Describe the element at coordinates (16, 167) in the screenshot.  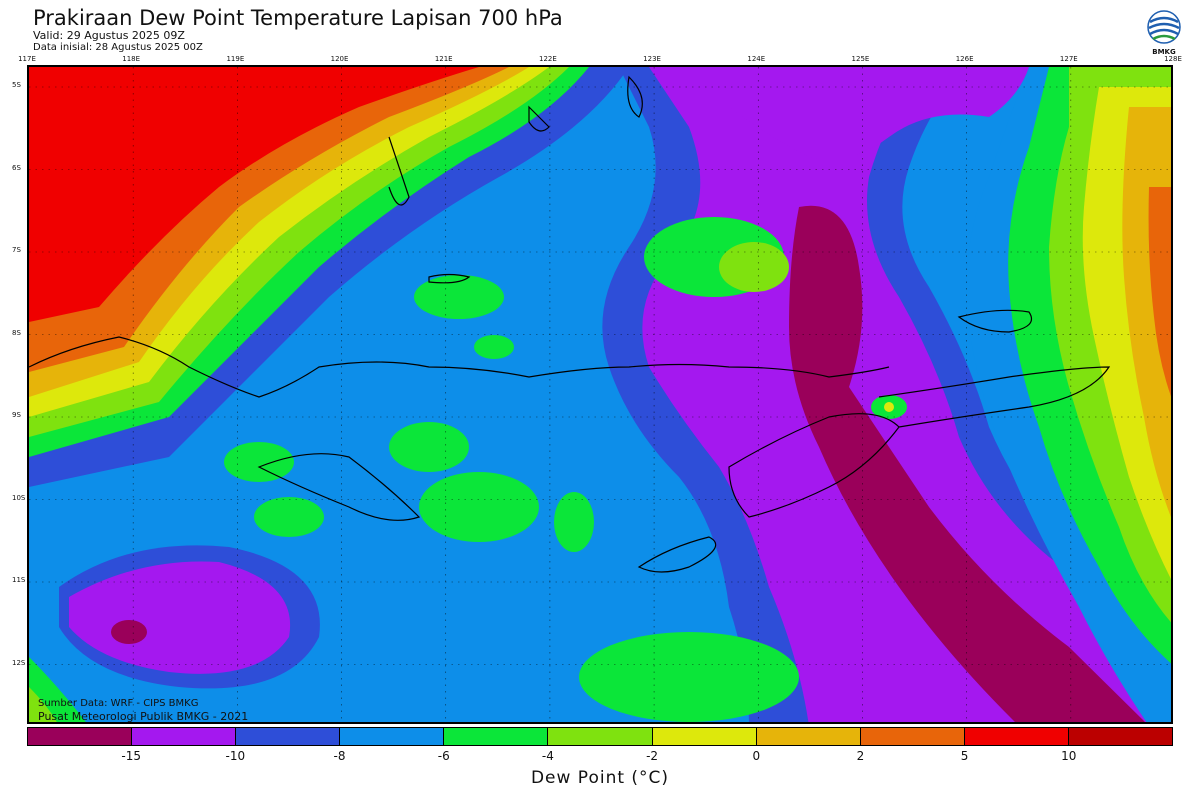
I see `lat-tick-6S: 6S` at that location.